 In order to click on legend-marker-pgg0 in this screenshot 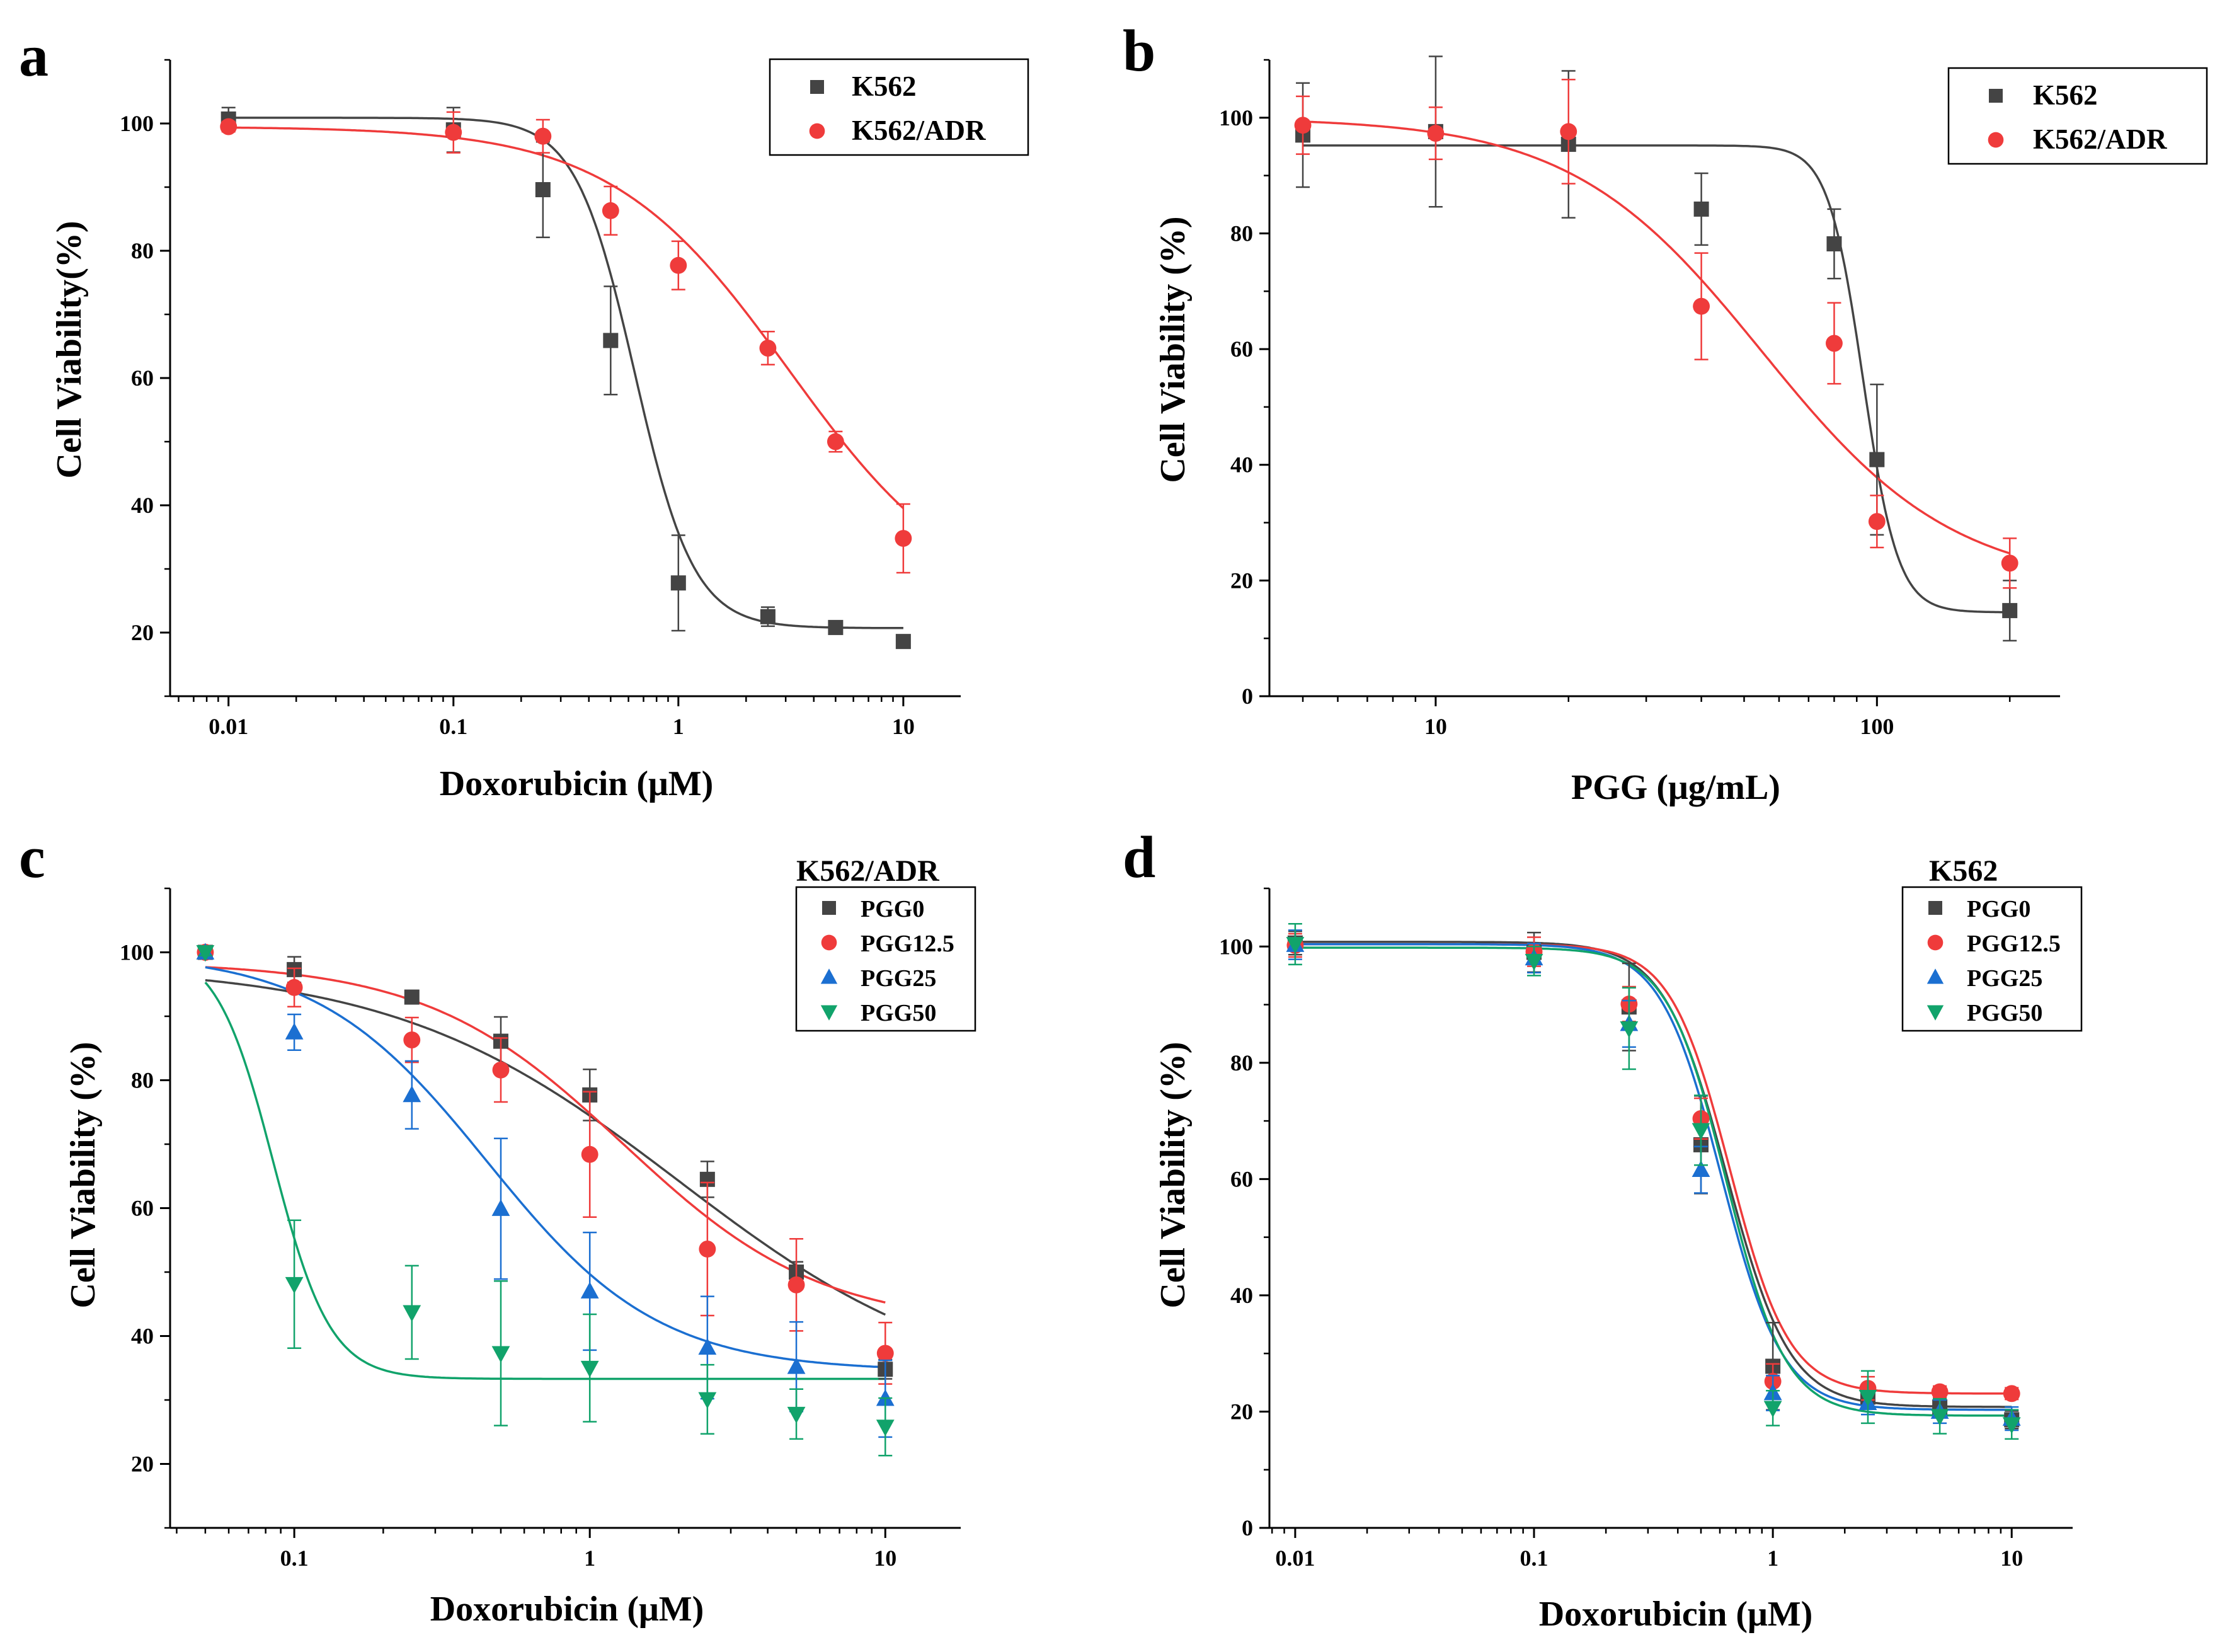, I will do `click(829, 908)`.